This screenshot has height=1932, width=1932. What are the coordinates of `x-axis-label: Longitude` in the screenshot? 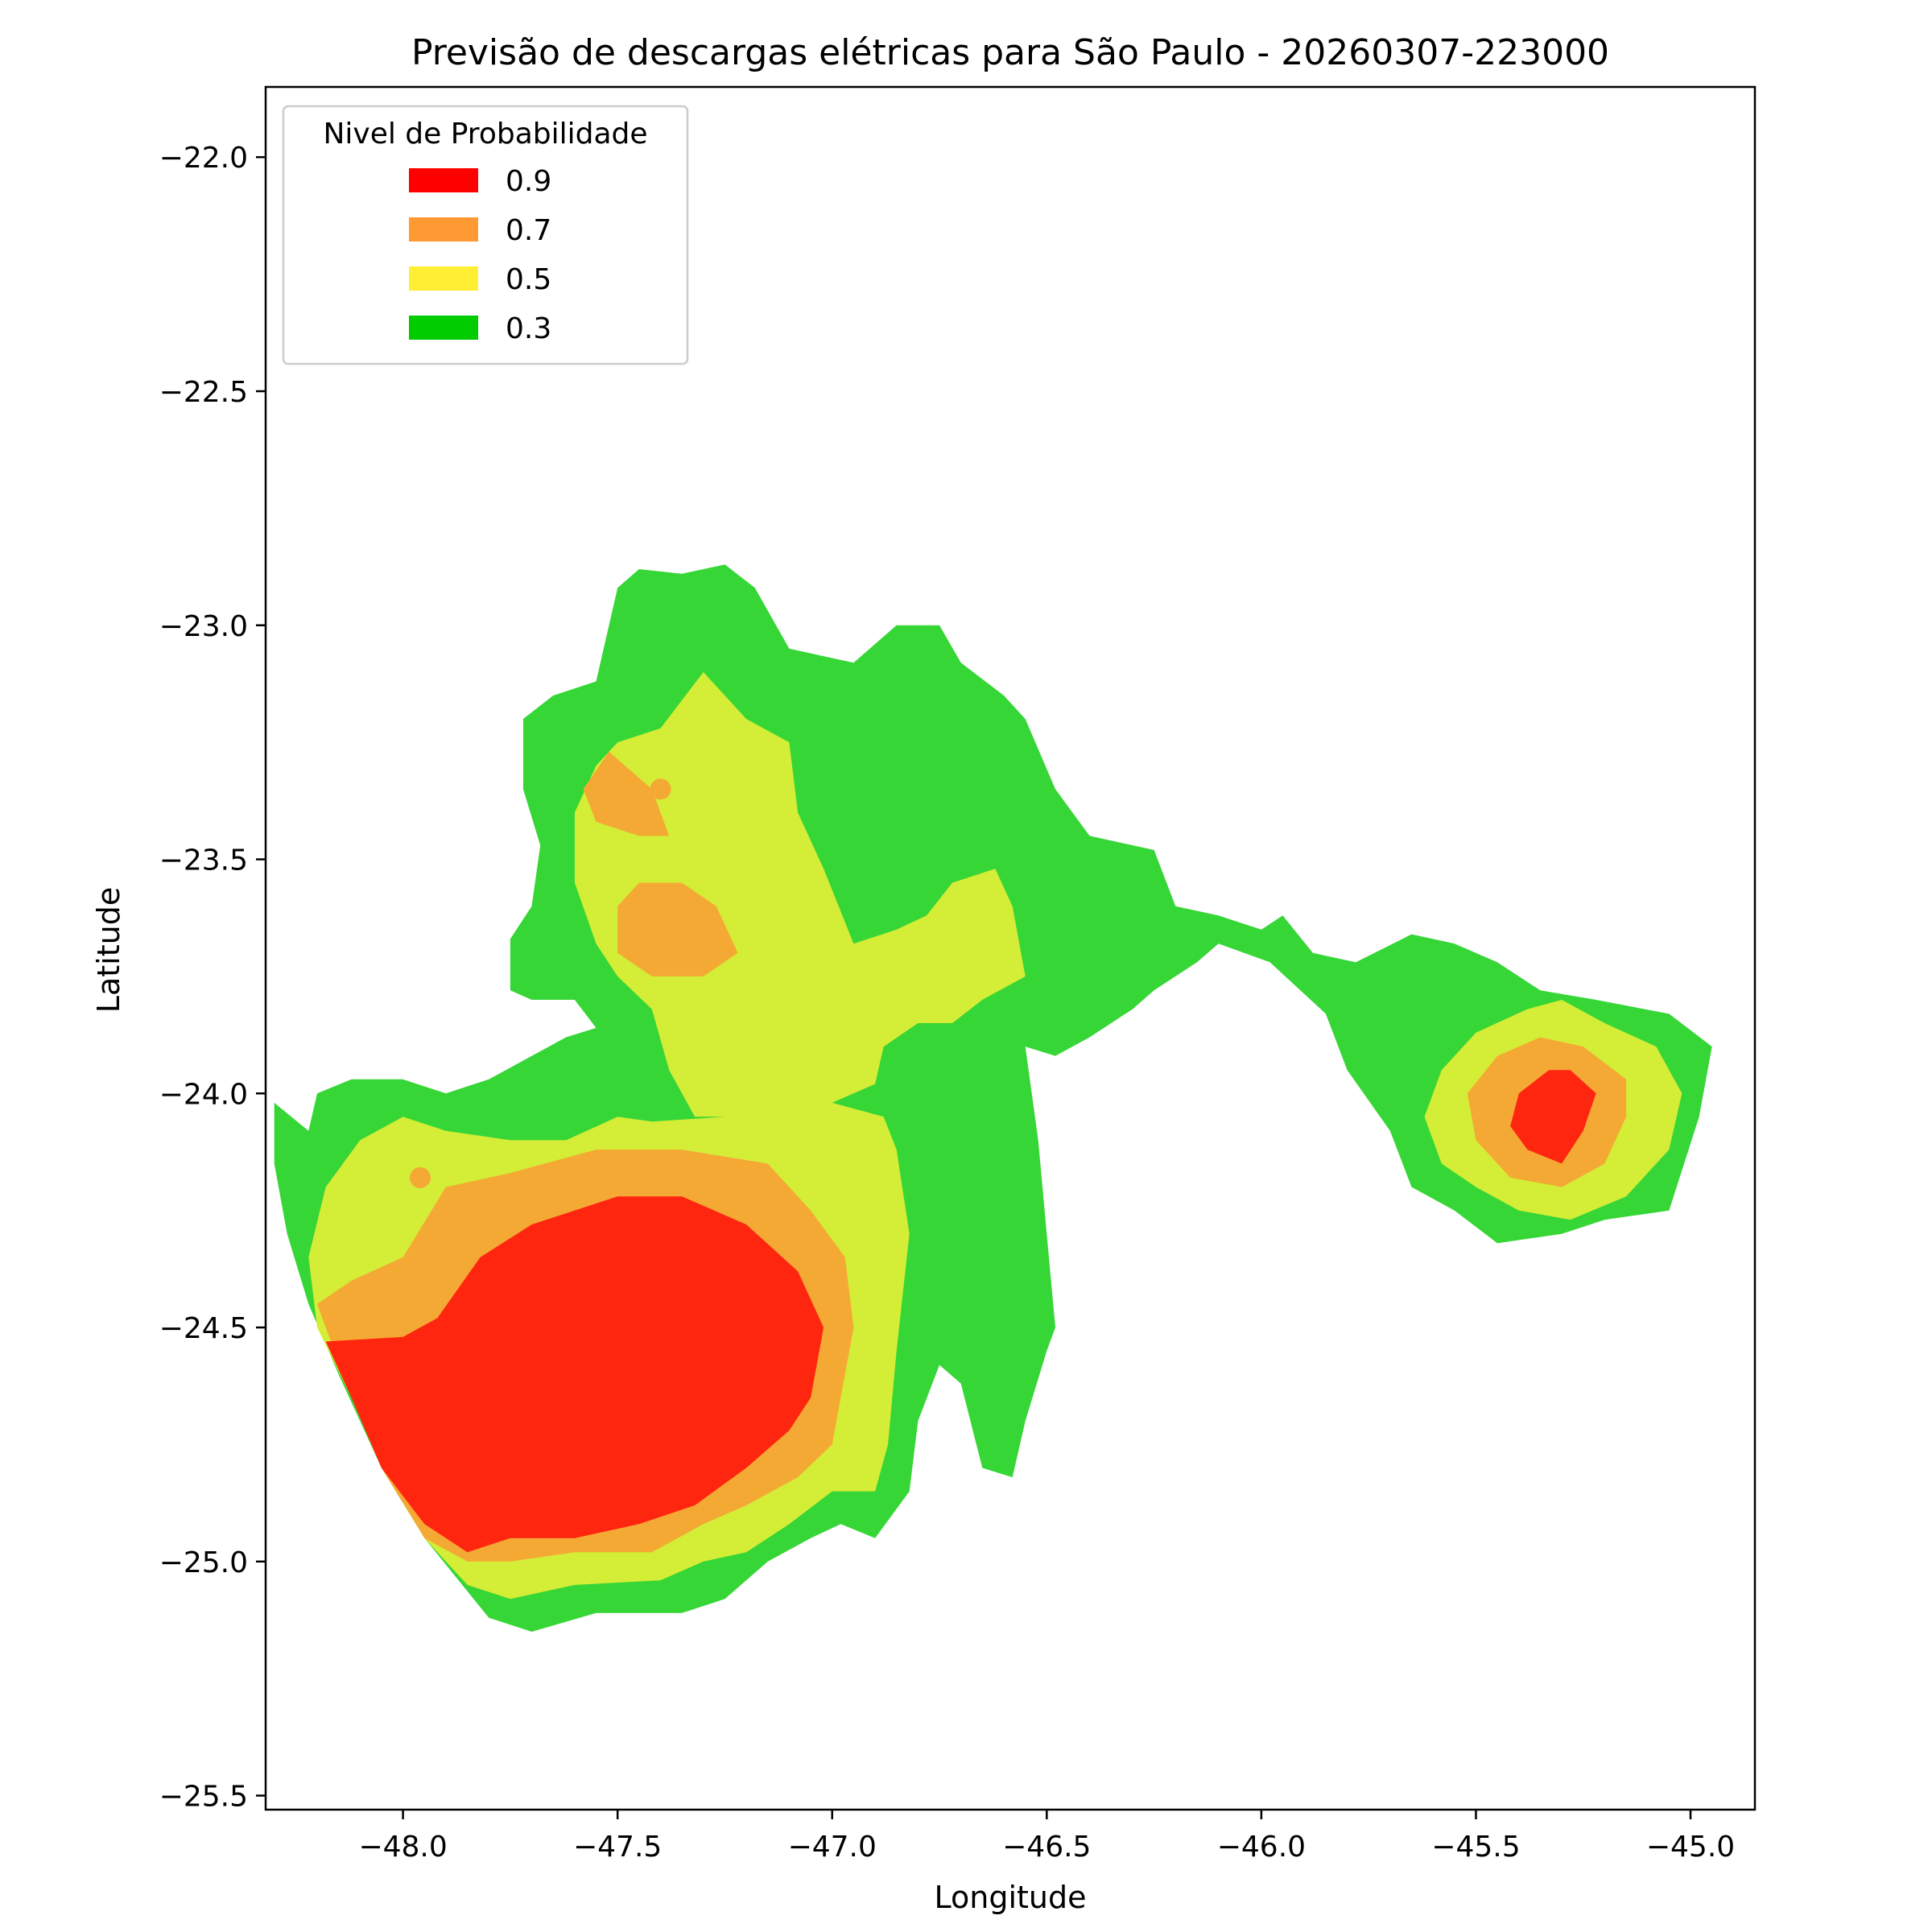 It's located at (1011, 1897).